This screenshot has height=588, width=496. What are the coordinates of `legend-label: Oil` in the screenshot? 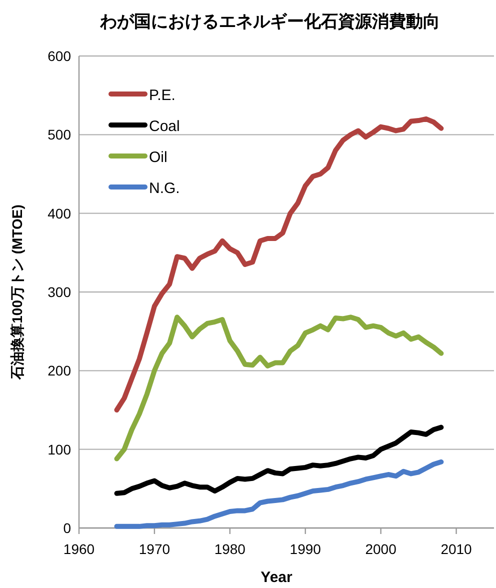 It's located at (158, 157).